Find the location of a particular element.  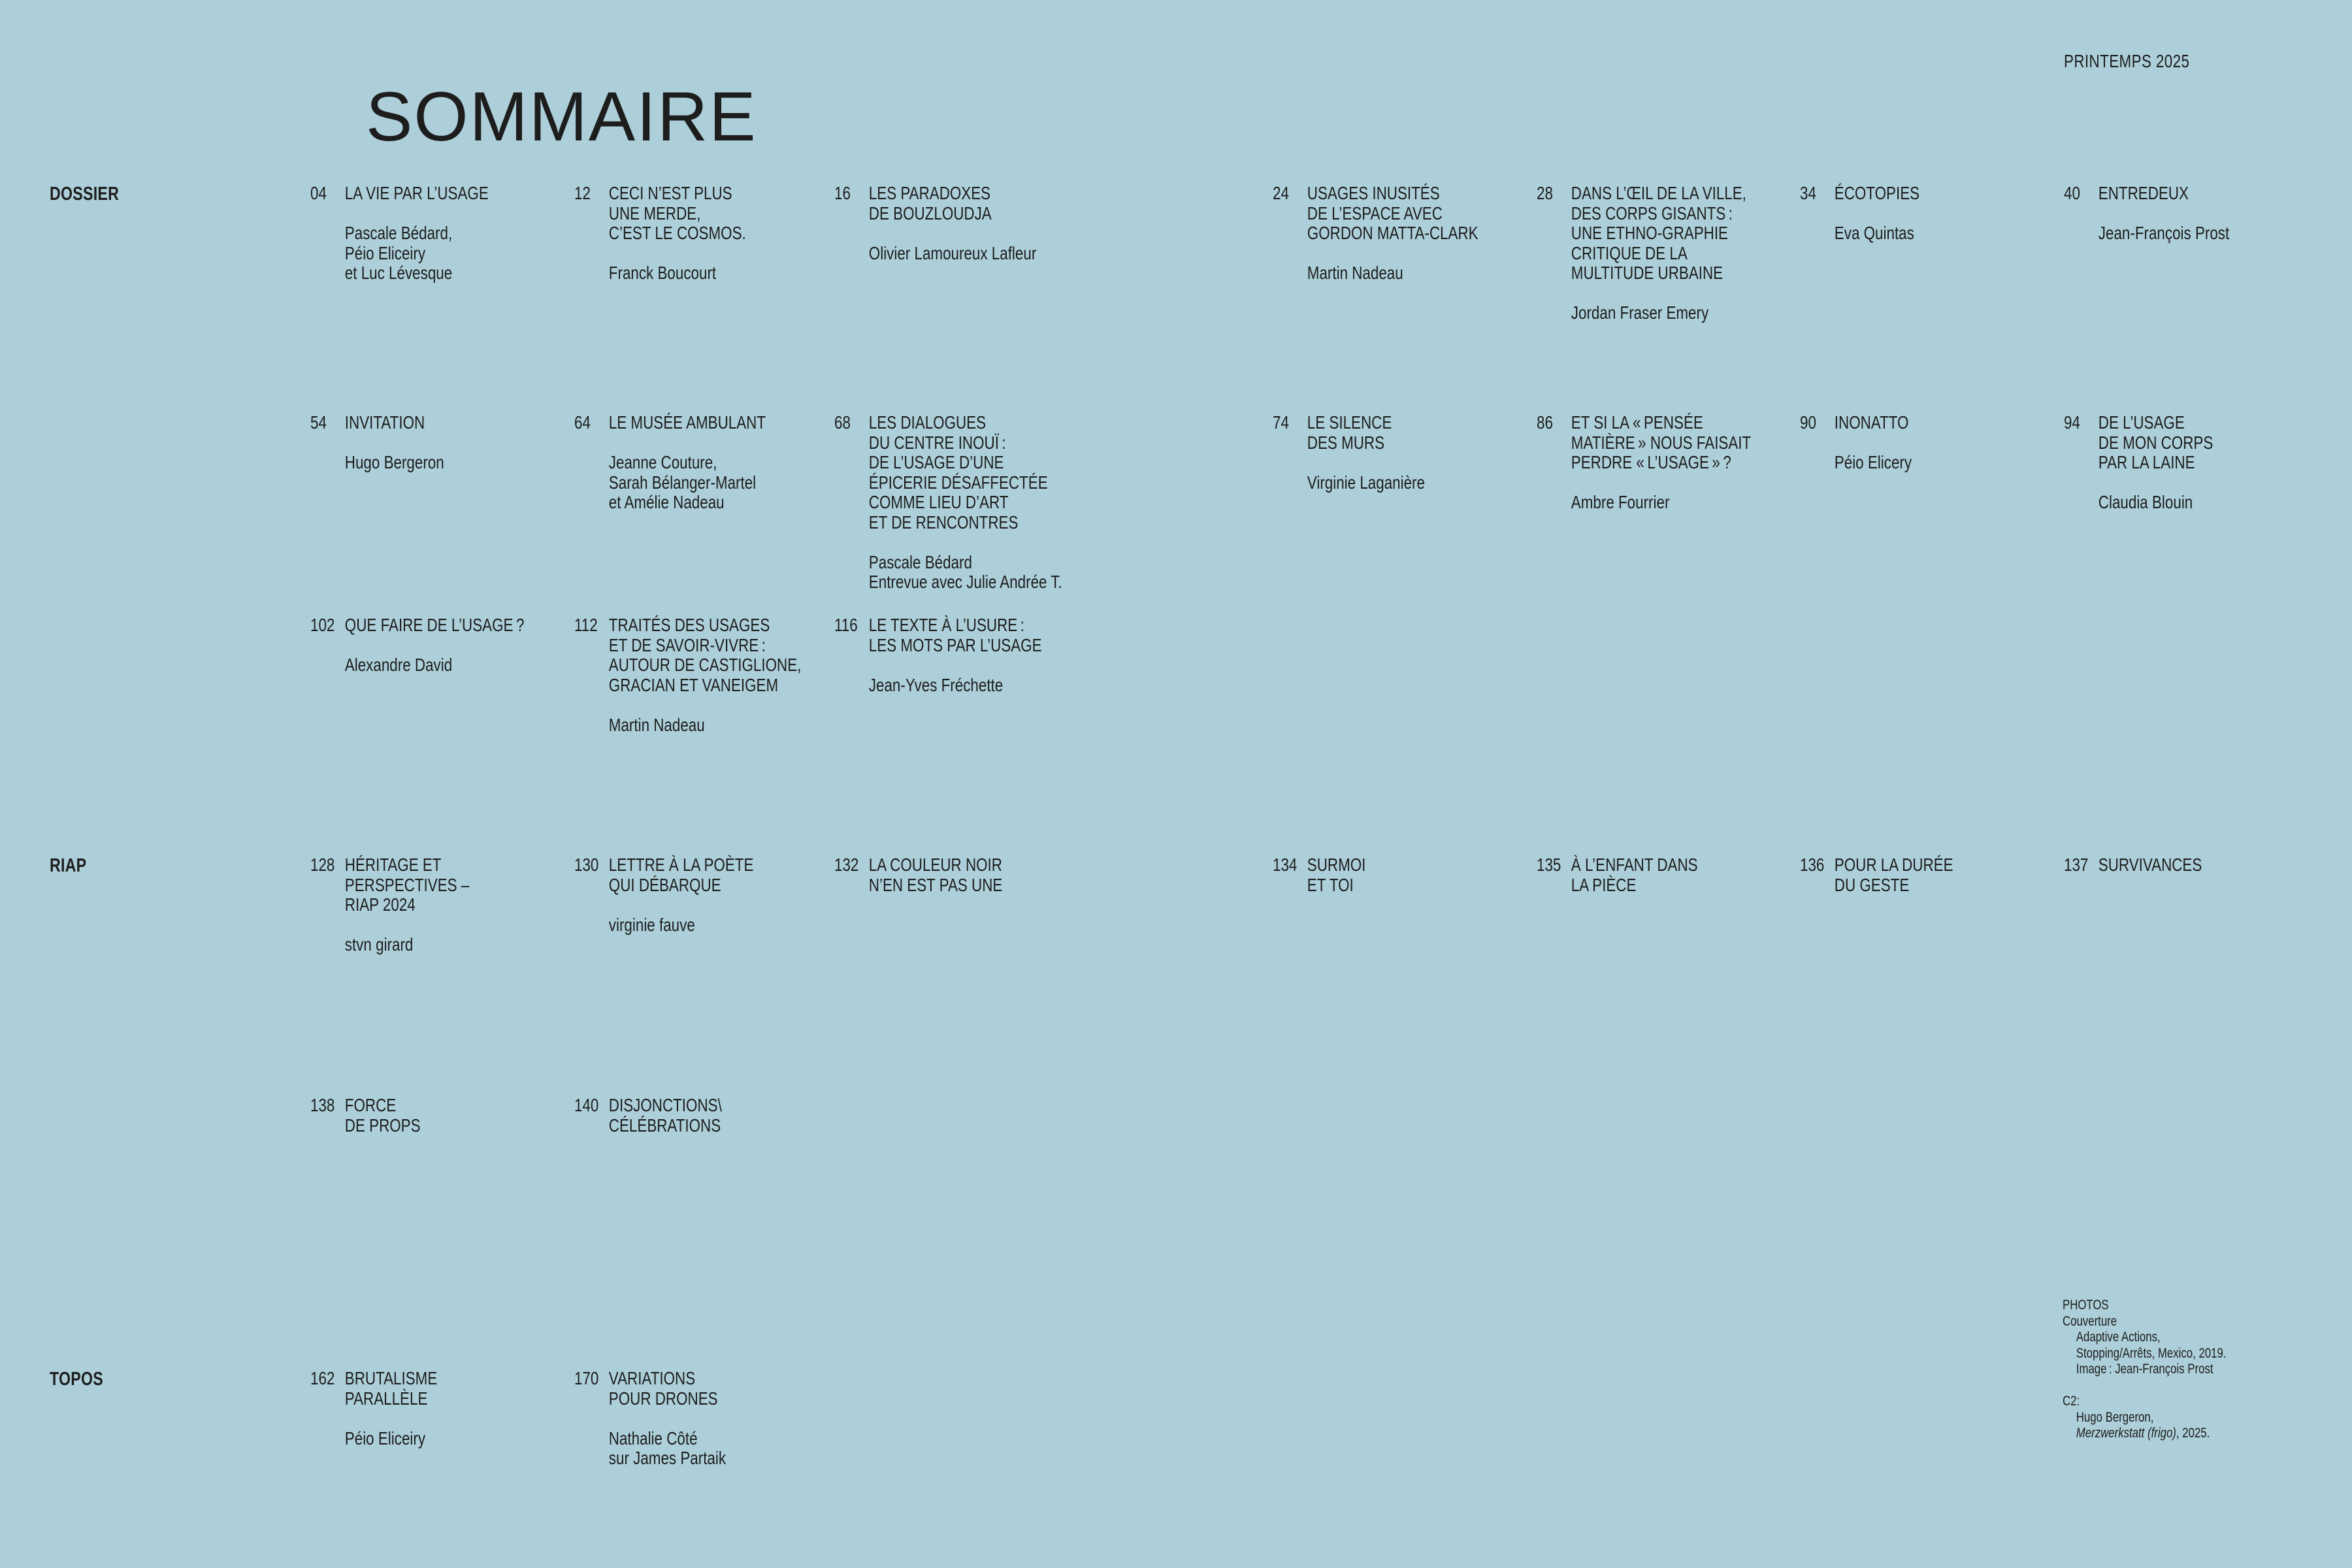

page-number: 170 is located at coordinates (586, 1378).